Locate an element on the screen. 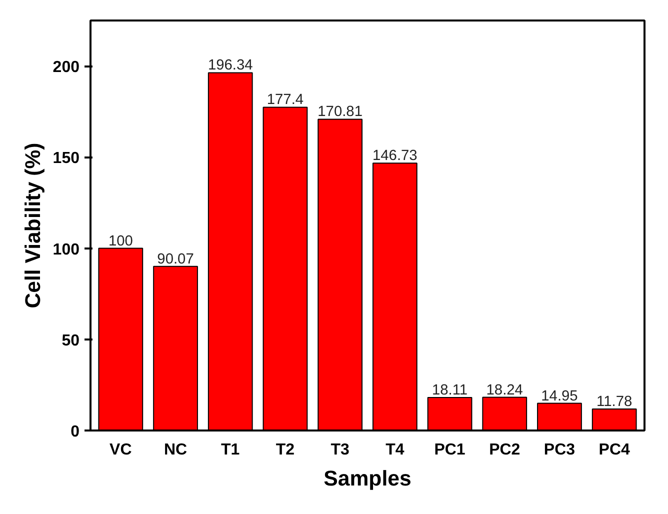 The width and height of the screenshot is (668, 514). y-tick-label: 150 is located at coordinates (66, 159).